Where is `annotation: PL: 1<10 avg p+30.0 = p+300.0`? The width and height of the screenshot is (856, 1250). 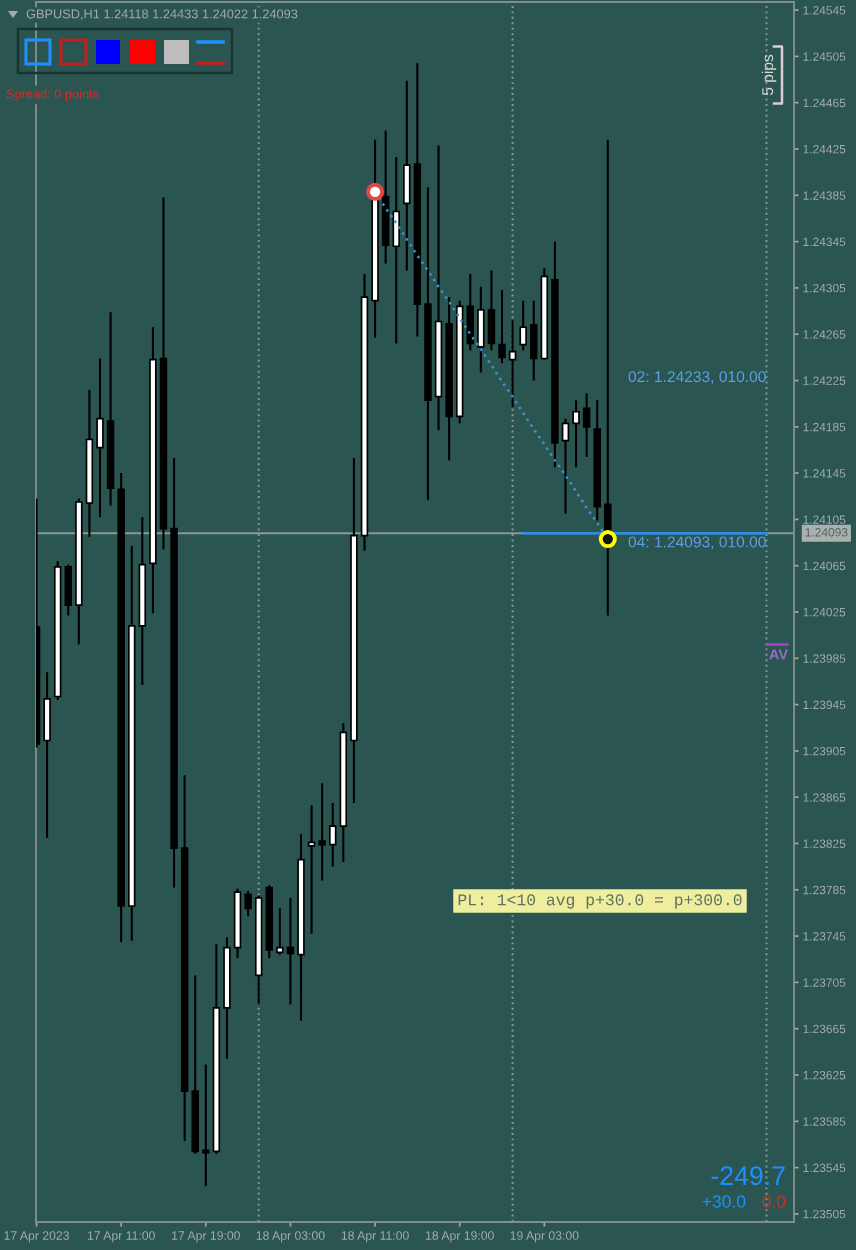 annotation: PL: 1<10 avg p+30.0 = p+300.0 is located at coordinates (600, 901).